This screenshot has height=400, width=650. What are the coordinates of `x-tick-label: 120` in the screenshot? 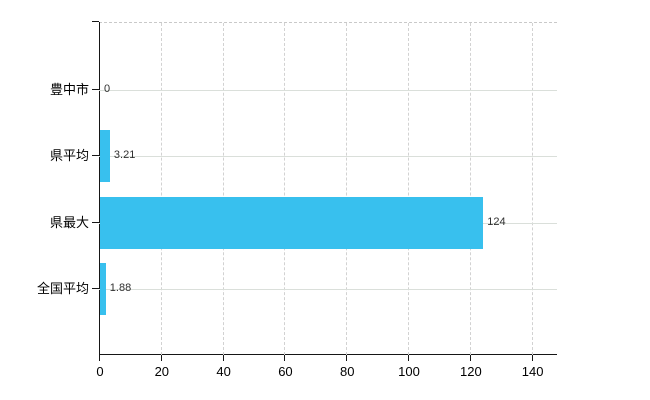 It's located at (470, 371).